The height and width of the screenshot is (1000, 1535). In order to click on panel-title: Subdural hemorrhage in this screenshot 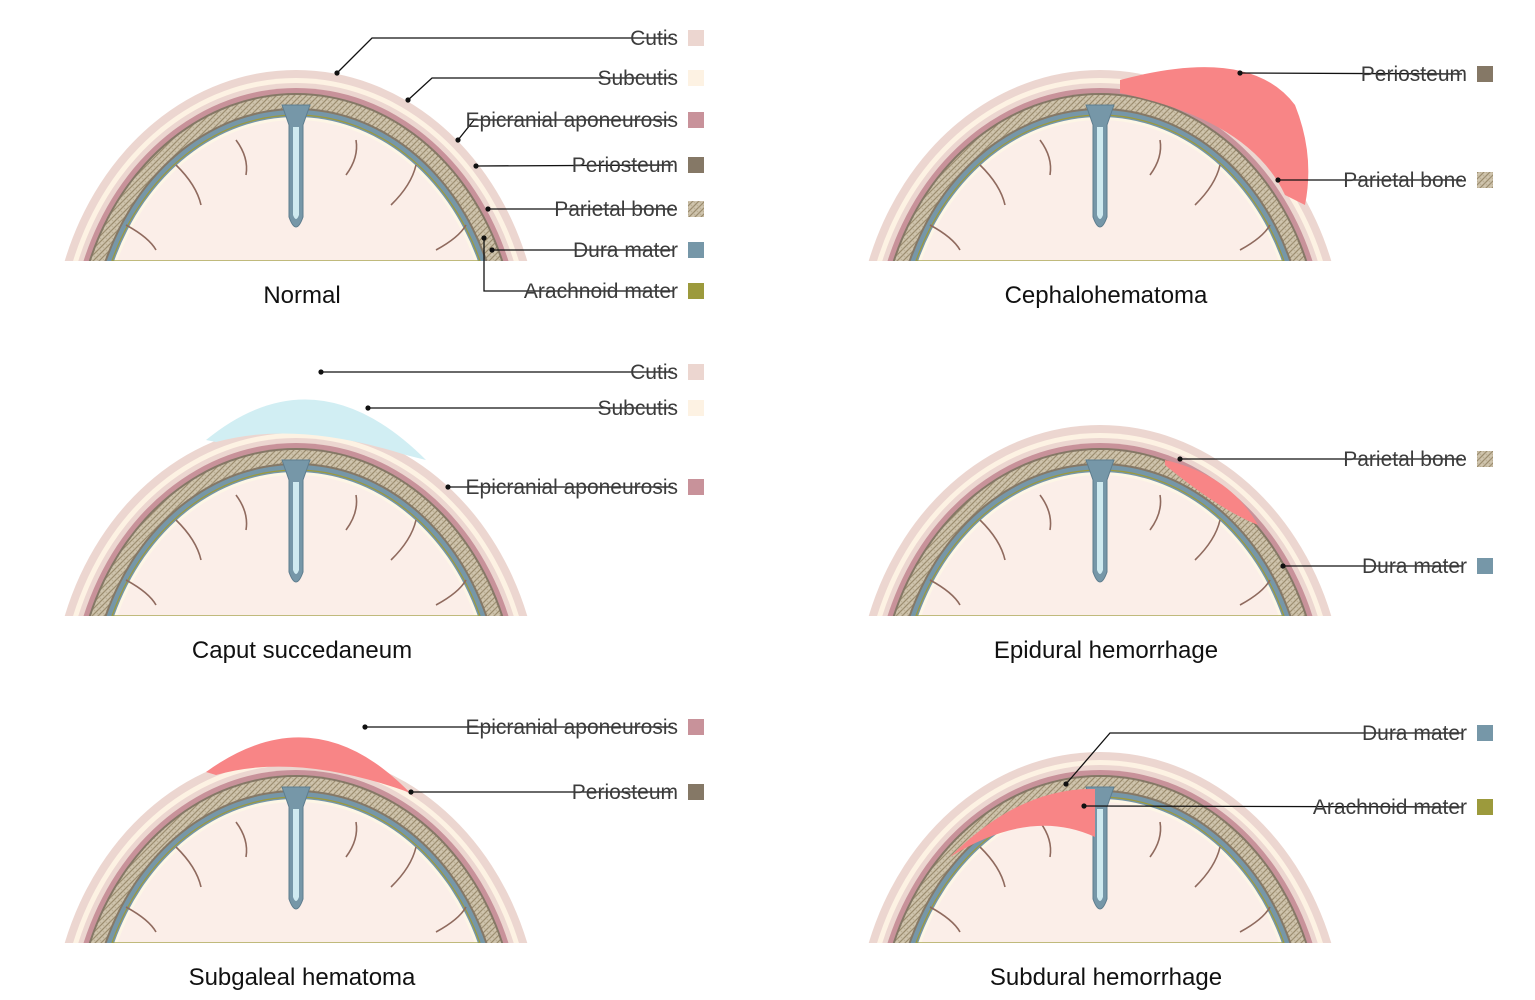, I will do `click(1106, 977)`.